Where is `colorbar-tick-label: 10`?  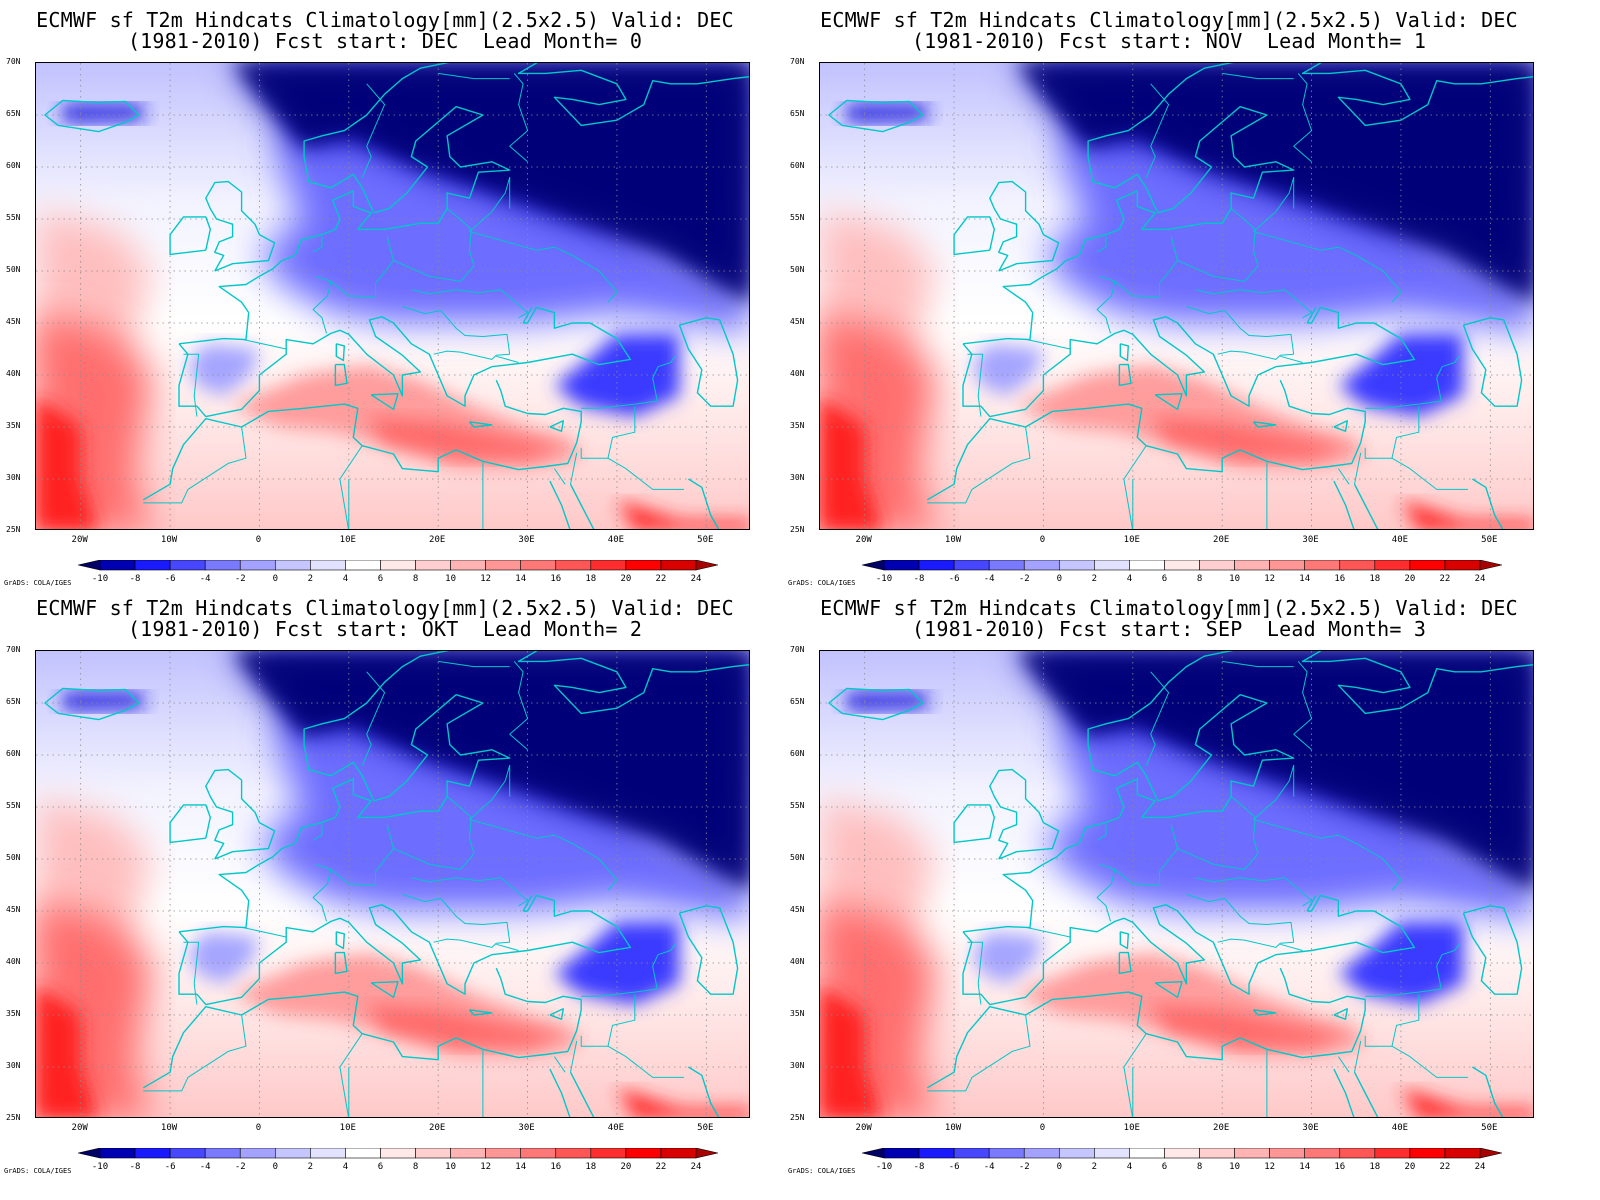 colorbar-tick-label: 10 is located at coordinates (1234, 579).